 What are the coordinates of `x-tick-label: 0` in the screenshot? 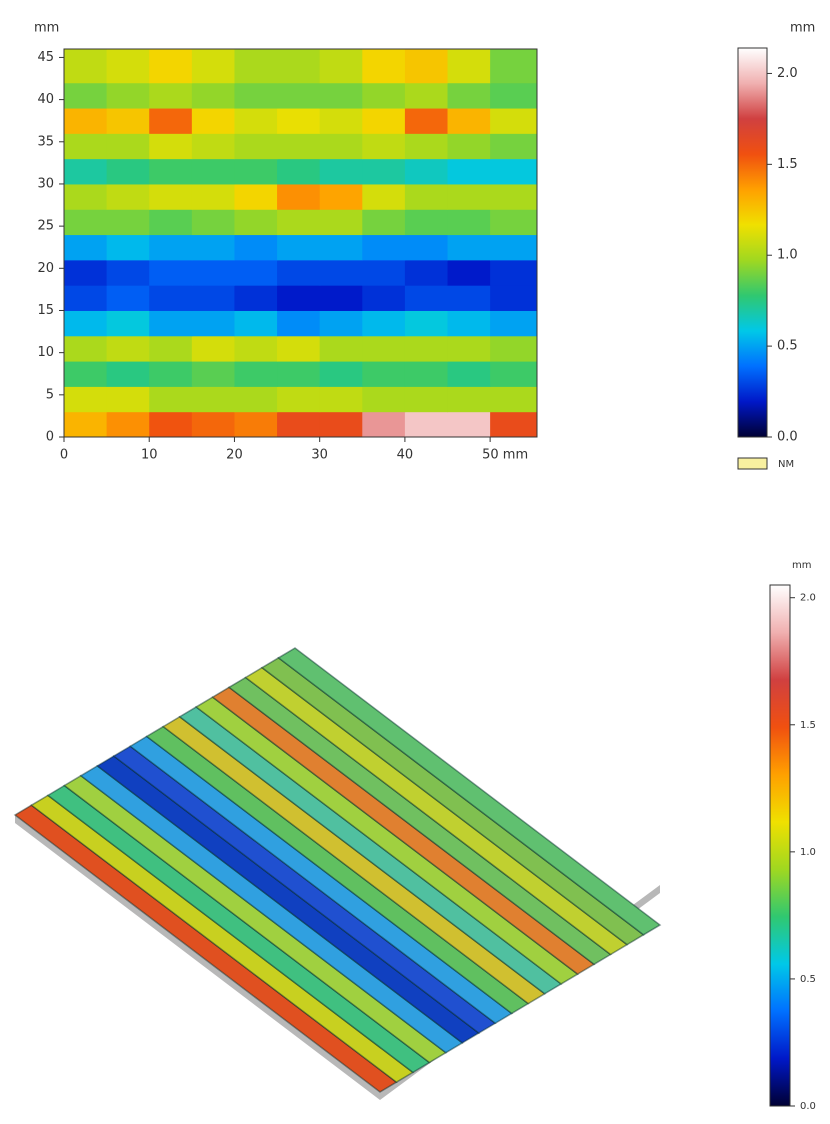 It's located at (64, 455).